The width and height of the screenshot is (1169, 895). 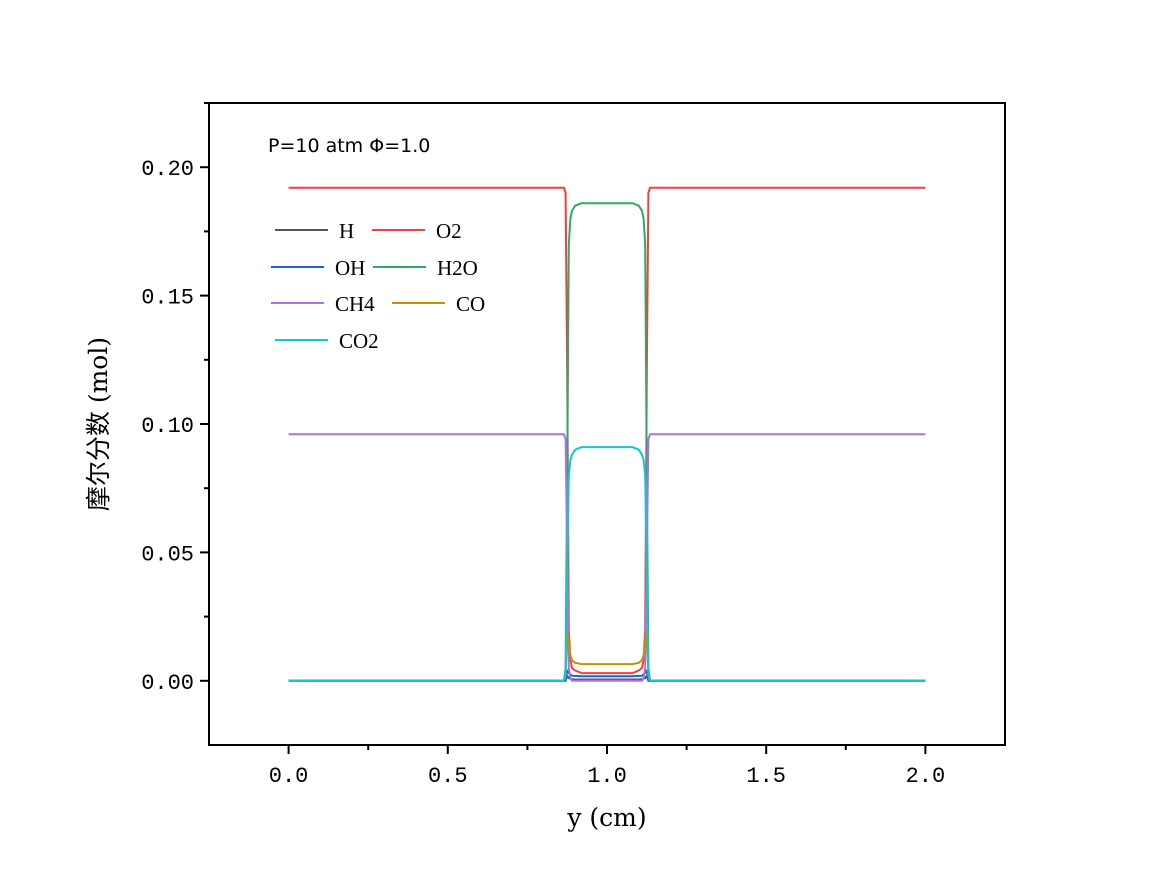 I want to click on x-tick-label: 0.0, so click(x=289, y=776).